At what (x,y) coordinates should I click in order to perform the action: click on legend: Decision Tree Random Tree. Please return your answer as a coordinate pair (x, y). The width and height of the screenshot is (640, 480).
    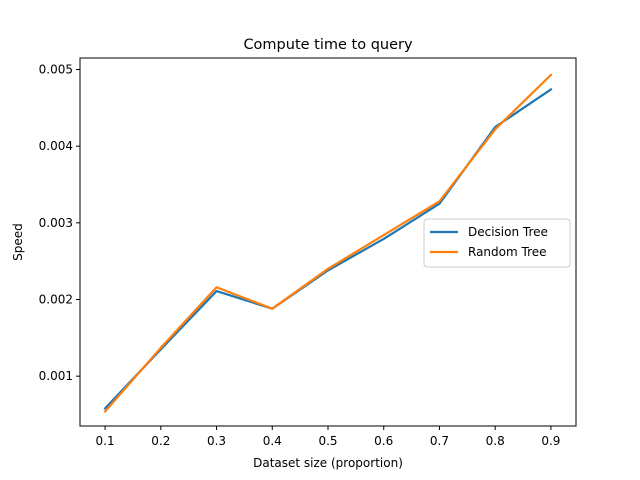
    Looking at the image, I should click on (497, 243).